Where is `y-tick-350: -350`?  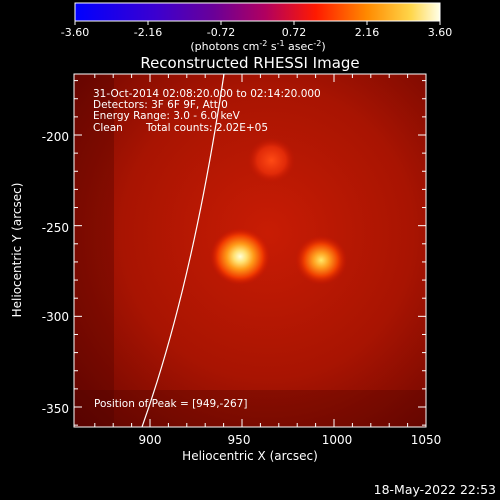 y-tick-350: -350 is located at coordinates (55, 409).